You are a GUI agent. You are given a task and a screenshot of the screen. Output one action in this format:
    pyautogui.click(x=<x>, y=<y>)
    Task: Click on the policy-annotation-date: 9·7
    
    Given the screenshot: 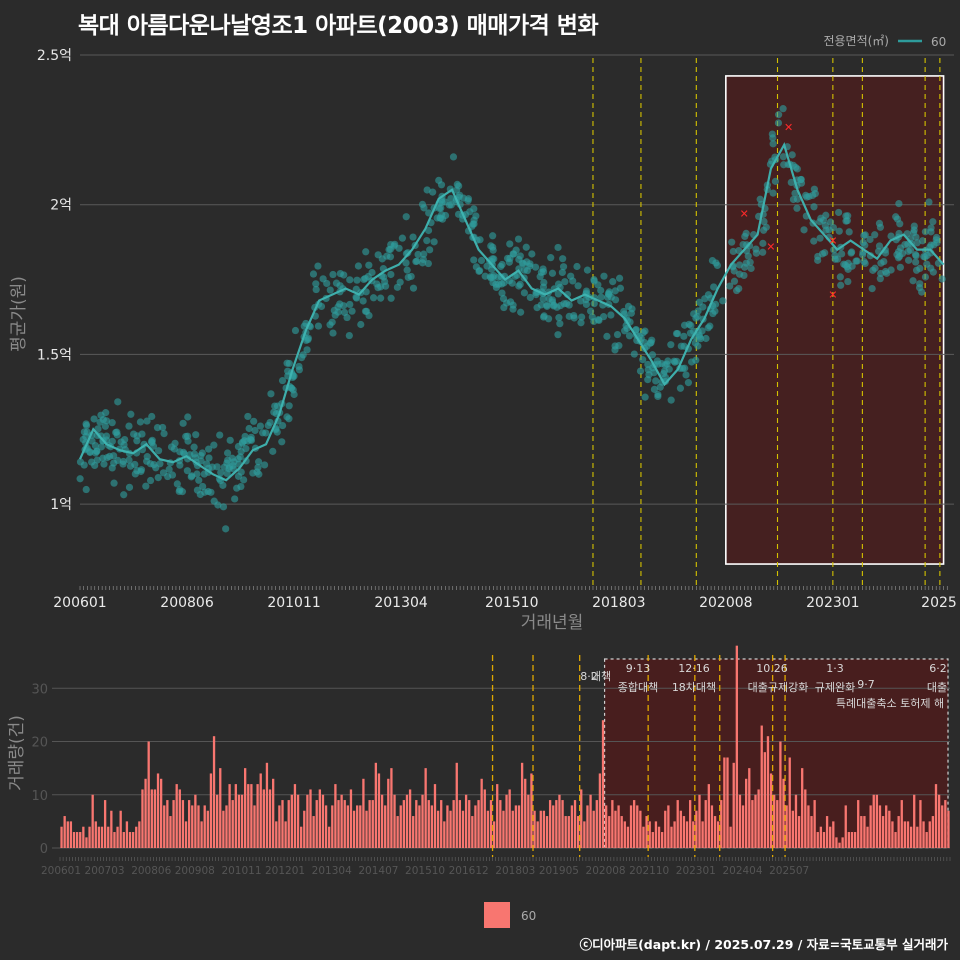 What is the action you would take?
    pyautogui.click(x=866, y=684)
    